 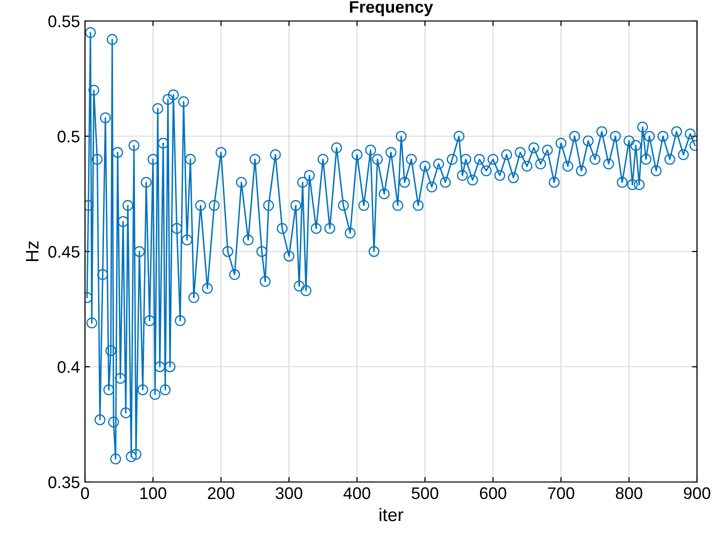 What do you see at coordinates (85, 493) in the screenshot?
I see `x-tick-label: 0` at bounding box center [85, 493].